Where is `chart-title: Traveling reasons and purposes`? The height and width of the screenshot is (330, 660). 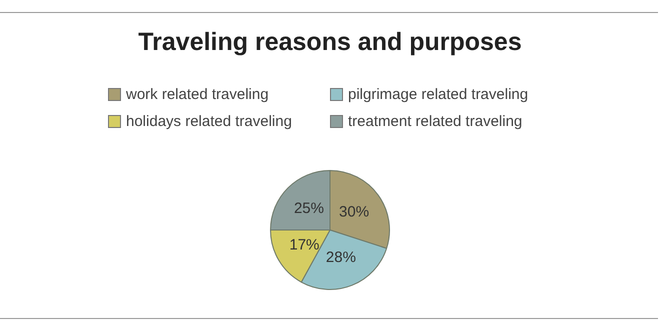 chart-title: Traveling reasons and purposes is located at coordinates (330, 42).